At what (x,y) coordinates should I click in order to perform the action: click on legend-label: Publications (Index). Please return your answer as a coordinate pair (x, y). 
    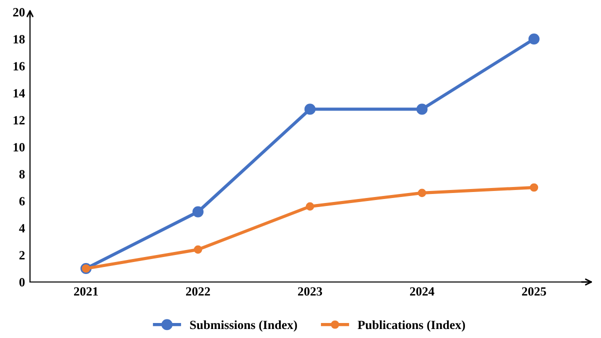
    Looking at the image, I should click on (411, 326).